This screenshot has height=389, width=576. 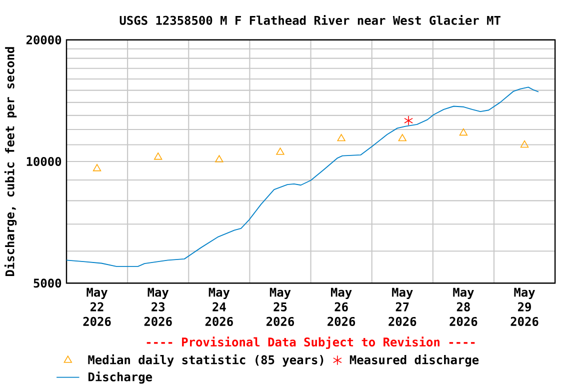 What do you see at coordinates (10, 161) in the screenshot?
I see `y-axis-title: Discharge, cubic feet per second` at bounding box center [10, 161].